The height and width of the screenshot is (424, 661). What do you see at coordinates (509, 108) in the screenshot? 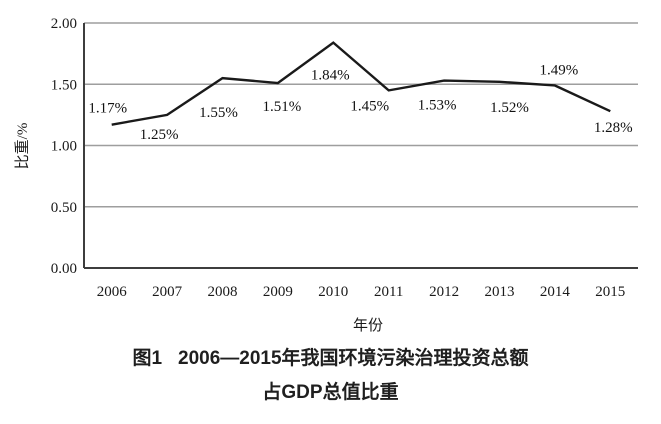
I see `data-point-label: 1.52%` at bounding box center [509, 108].